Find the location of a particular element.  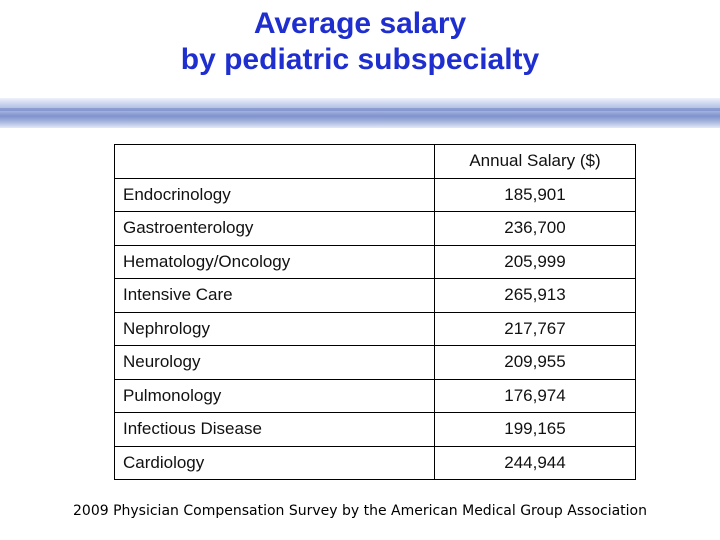

title-line-1: Average salary is located at coordinates (360, 23).